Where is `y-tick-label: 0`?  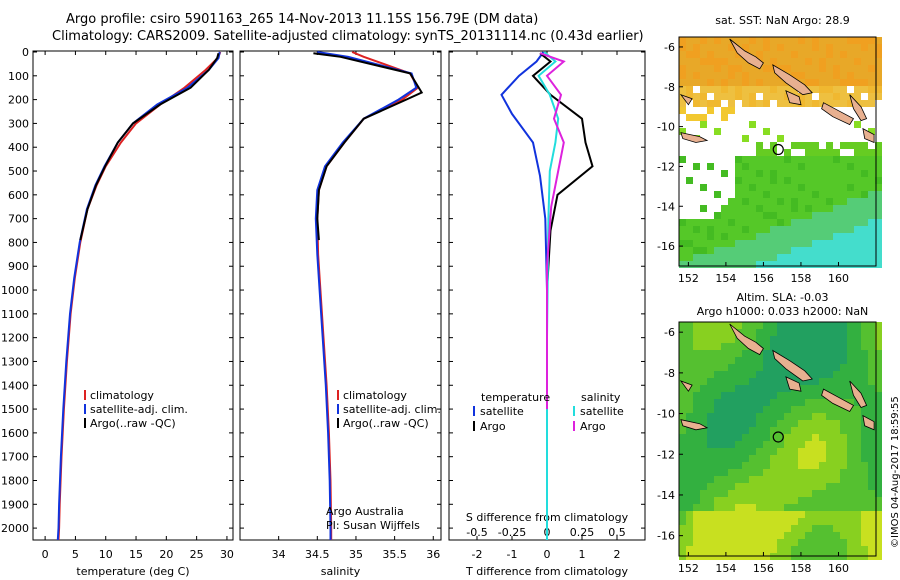 y-tick-label: 0 is located at coordinates (25, 52).